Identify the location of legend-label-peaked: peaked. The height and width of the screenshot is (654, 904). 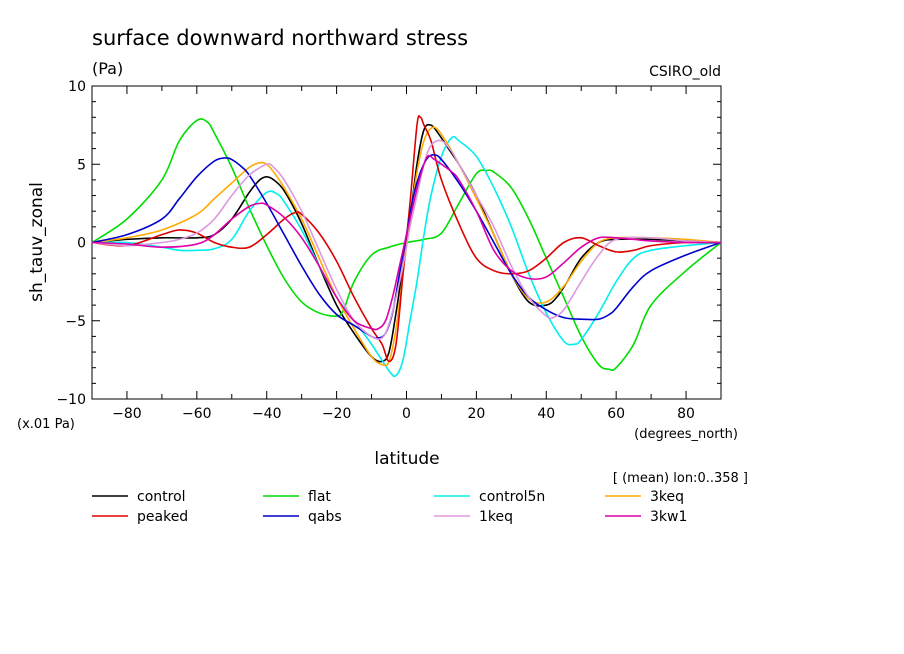
(162, 517).